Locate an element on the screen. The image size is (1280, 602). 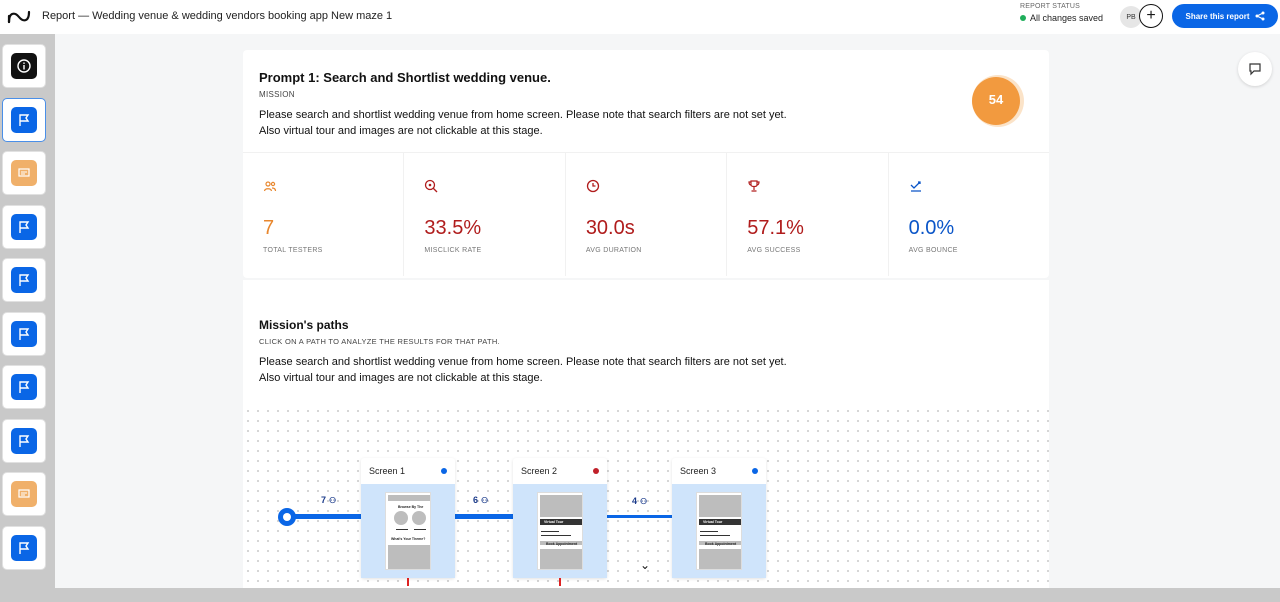
status-label: REPORT STATUS is located at coordinates (1050, 6).